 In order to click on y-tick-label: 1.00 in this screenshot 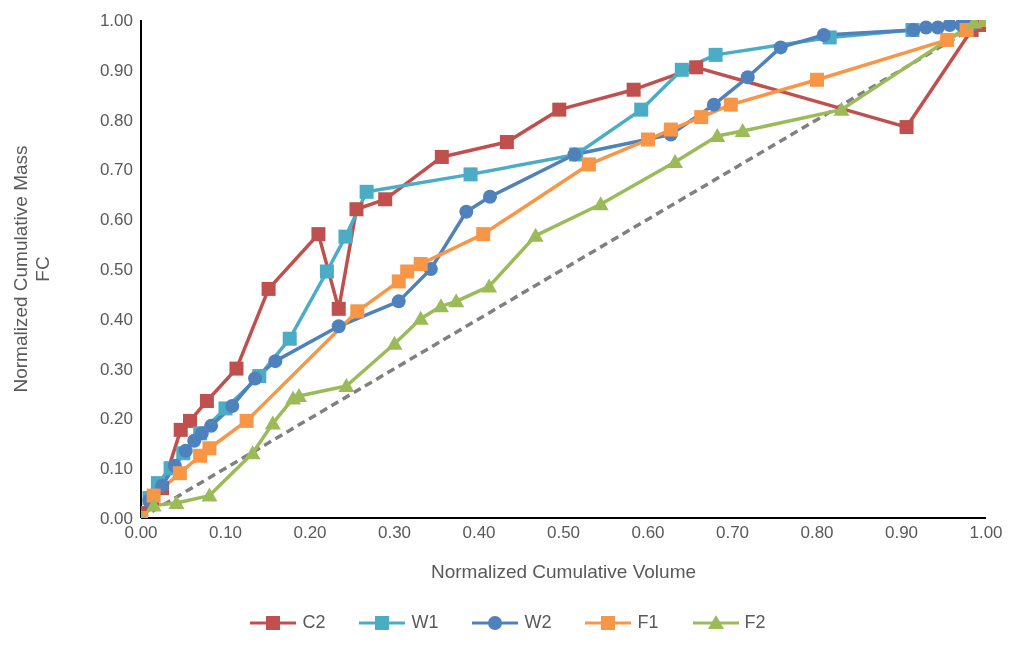, I will do `click(116, 21)`.